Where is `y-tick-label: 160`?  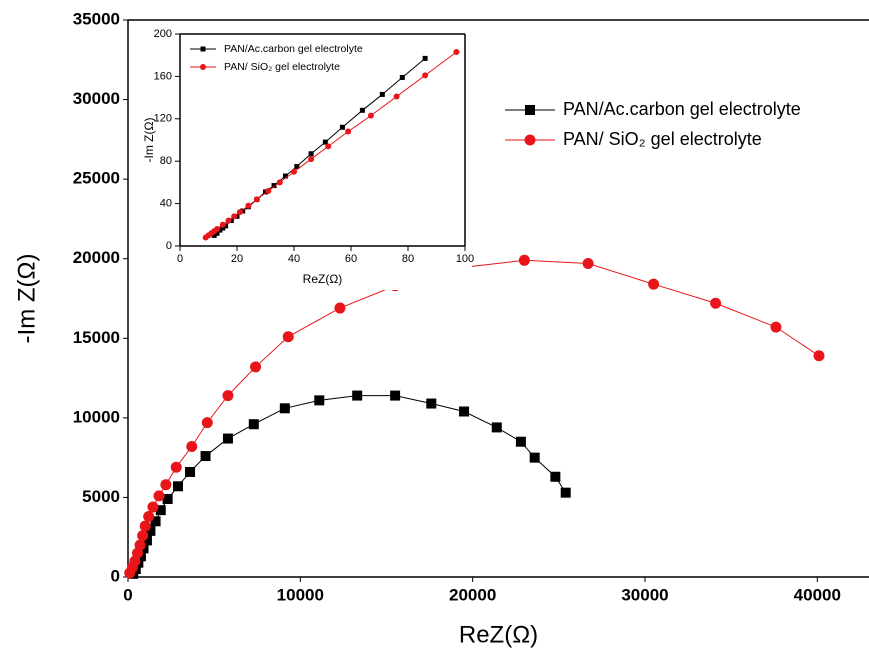
y-tick-label: 160 is located at coordinates (163, 76).